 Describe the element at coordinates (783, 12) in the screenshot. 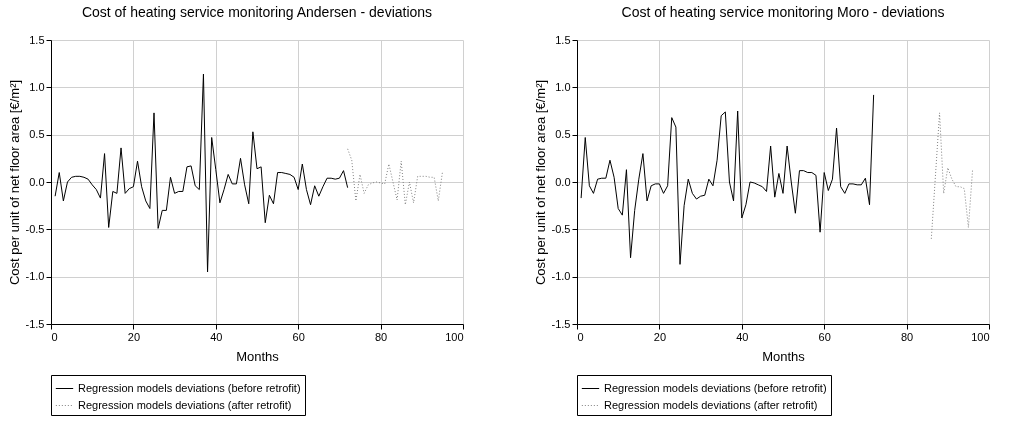

I see `chart-title: Cost of heating service monitoring Moro - deviations` at that location.